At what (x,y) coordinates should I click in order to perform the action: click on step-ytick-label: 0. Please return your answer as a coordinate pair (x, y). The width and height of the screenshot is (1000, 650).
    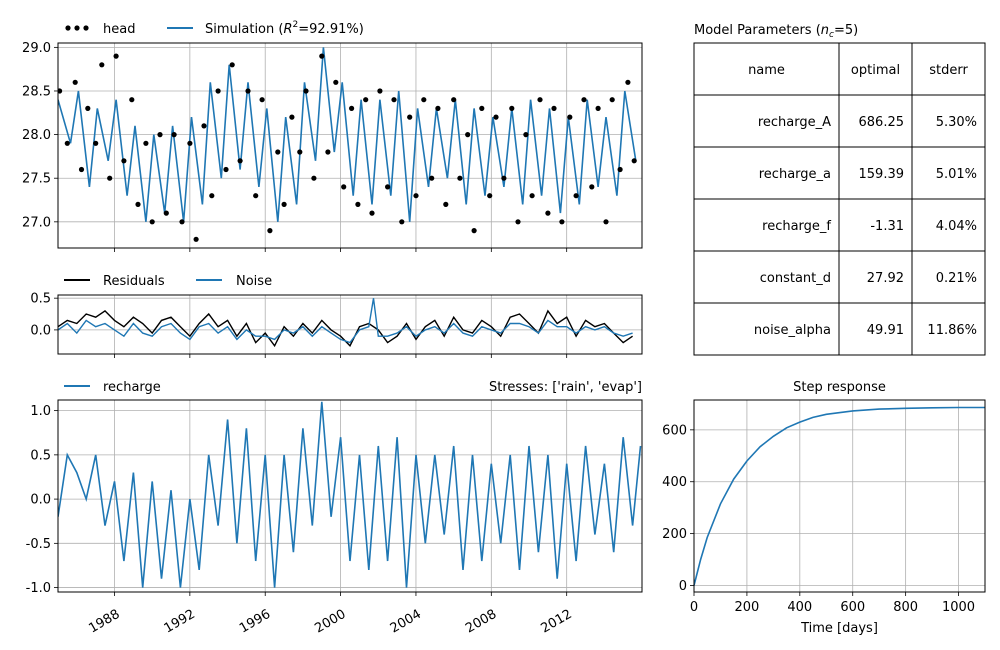
    Looking at the image, I should click on (683, 586).